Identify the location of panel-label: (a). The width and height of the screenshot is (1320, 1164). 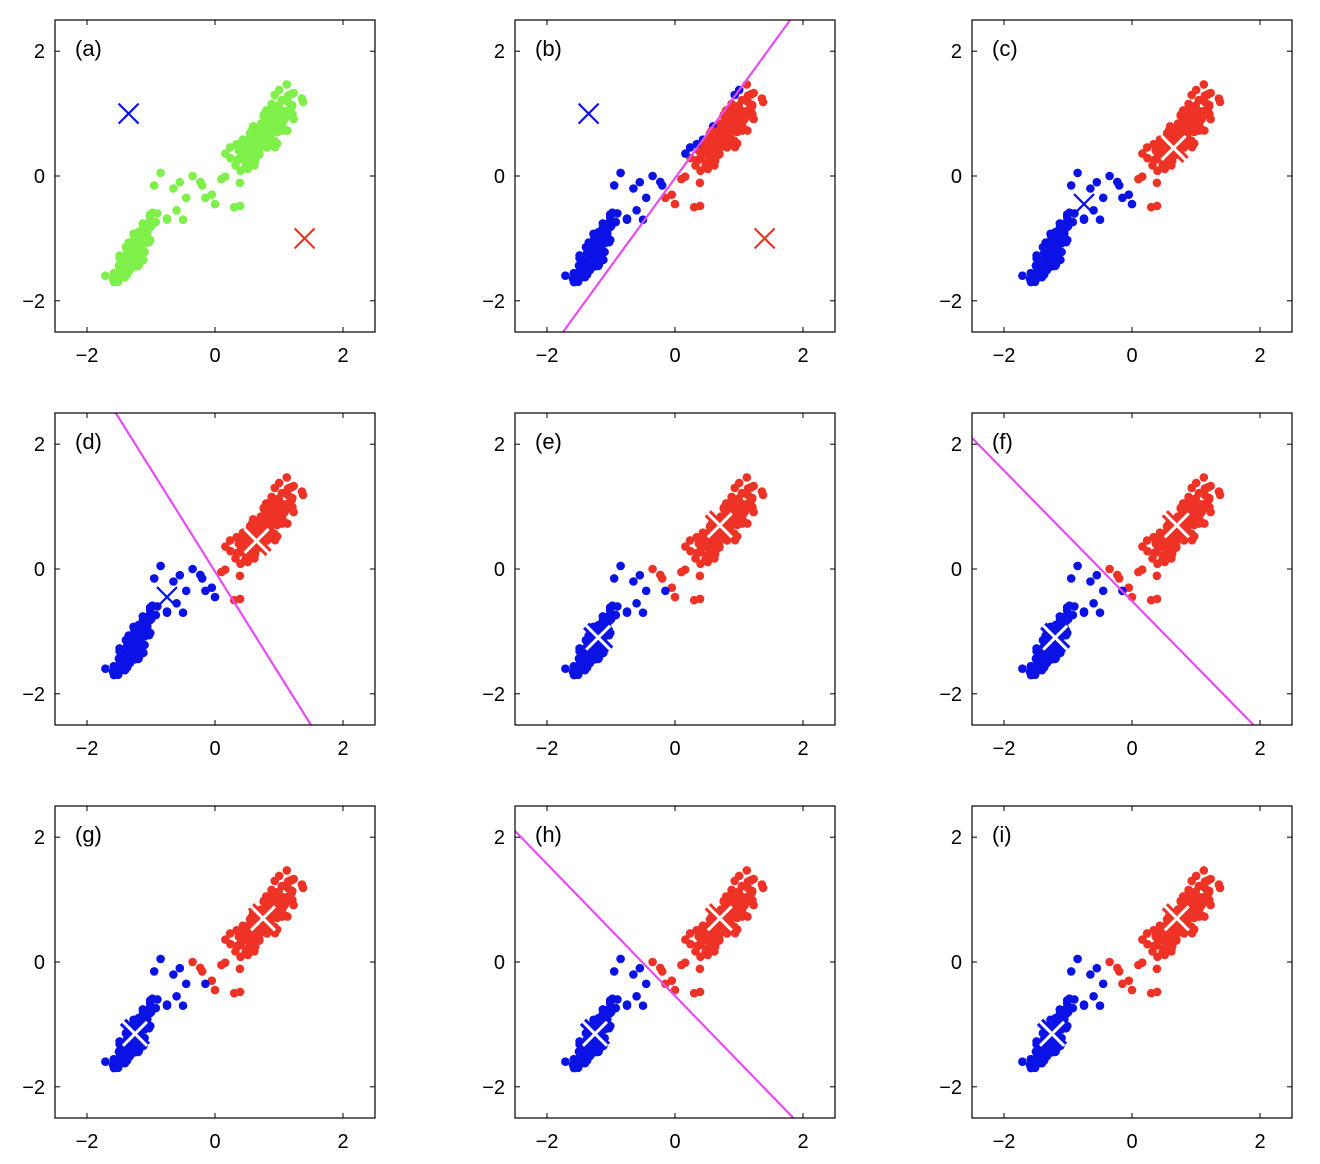
(88, 48).